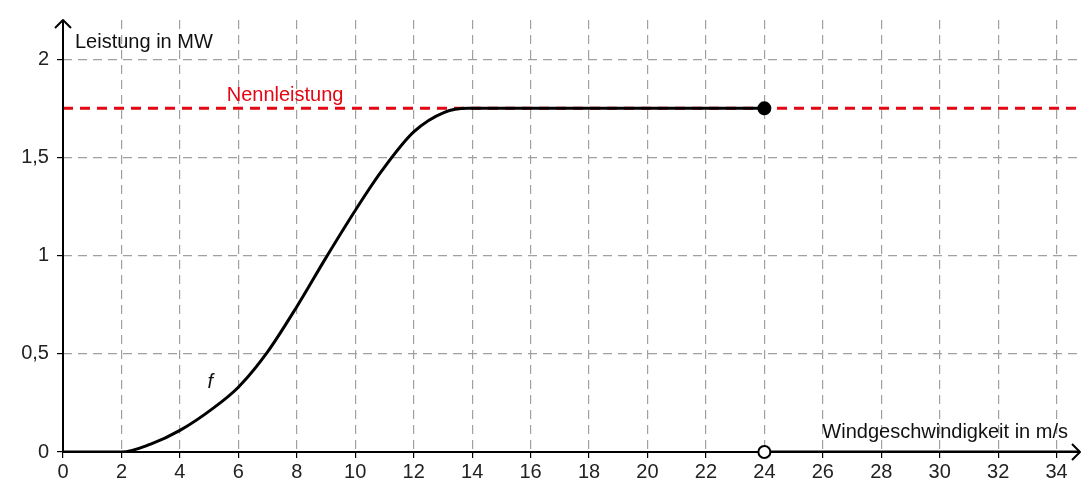 Image resolution: width=1088 pixels, height=486 pixels. I want to click on x-tick-label: 4, so click(180, 470).